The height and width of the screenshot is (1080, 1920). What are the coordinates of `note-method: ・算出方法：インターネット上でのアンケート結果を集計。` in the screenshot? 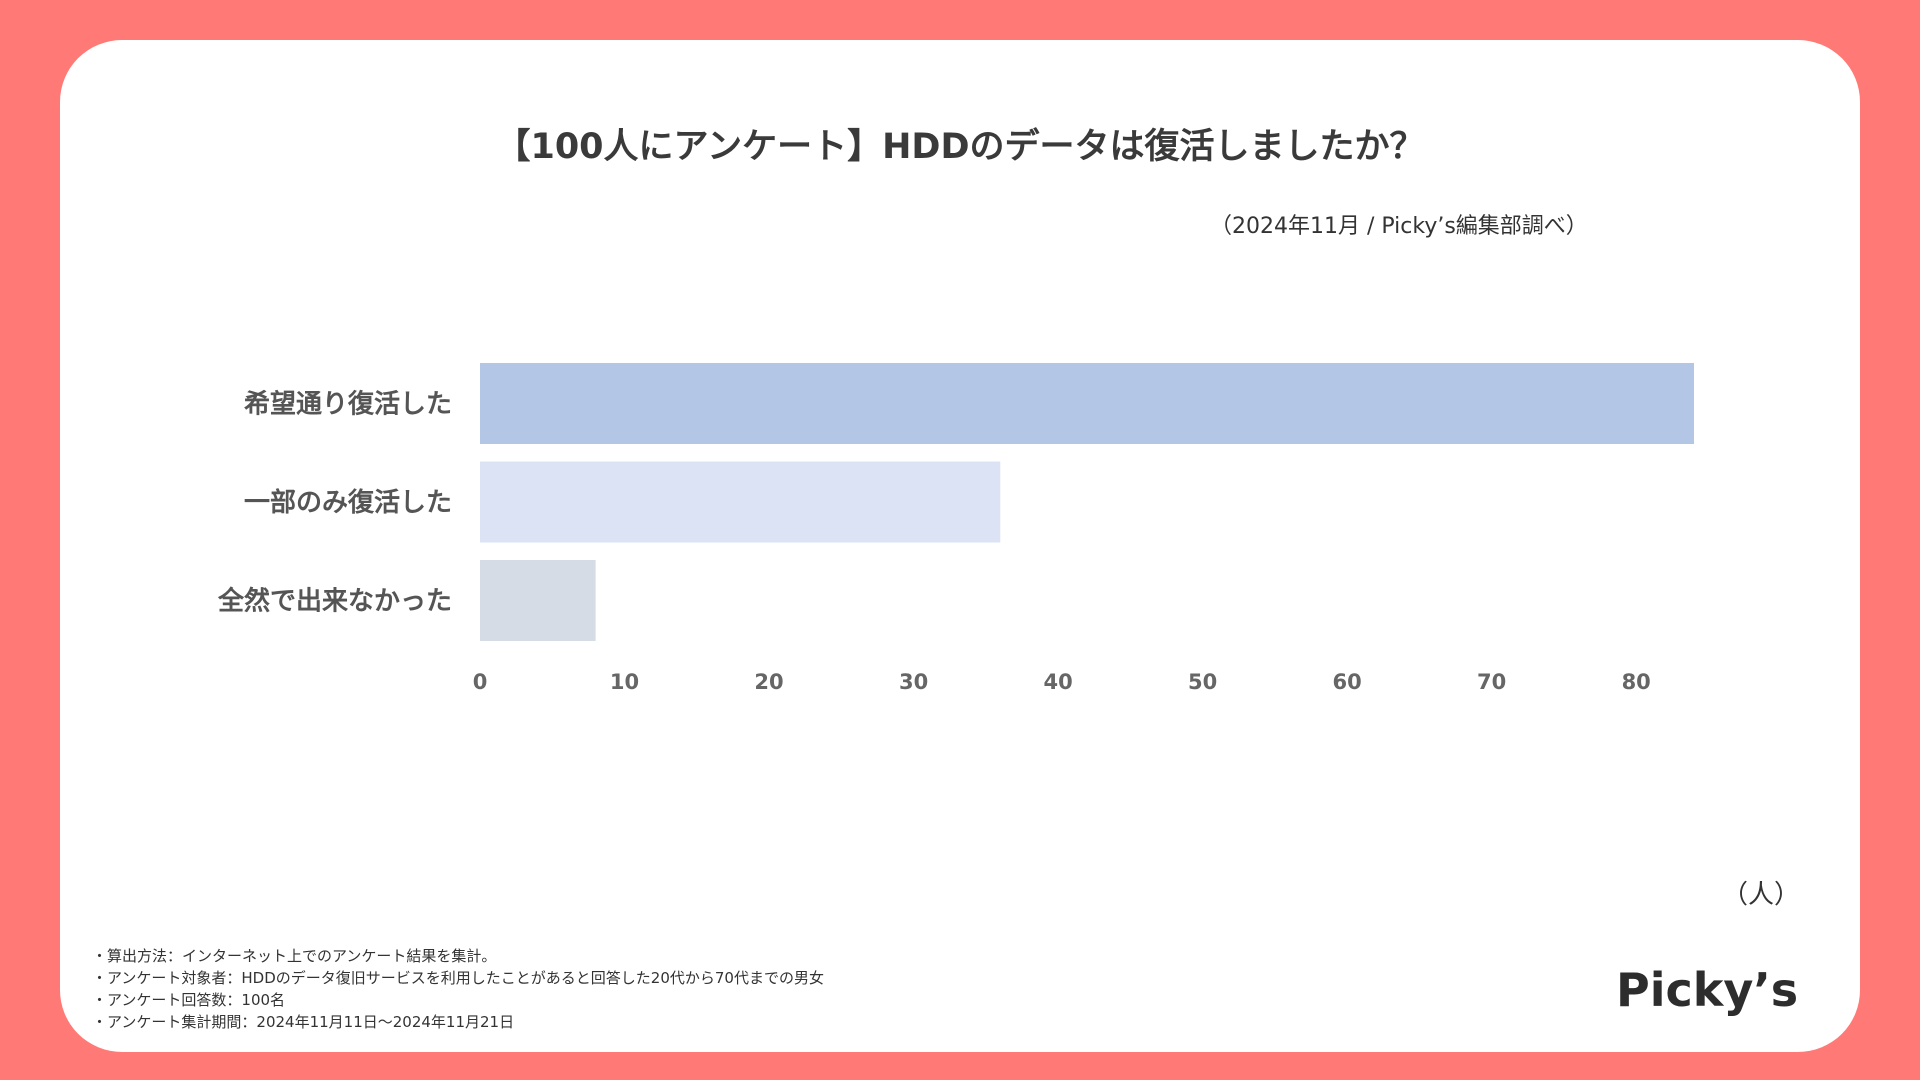 It's located at (294, 956).